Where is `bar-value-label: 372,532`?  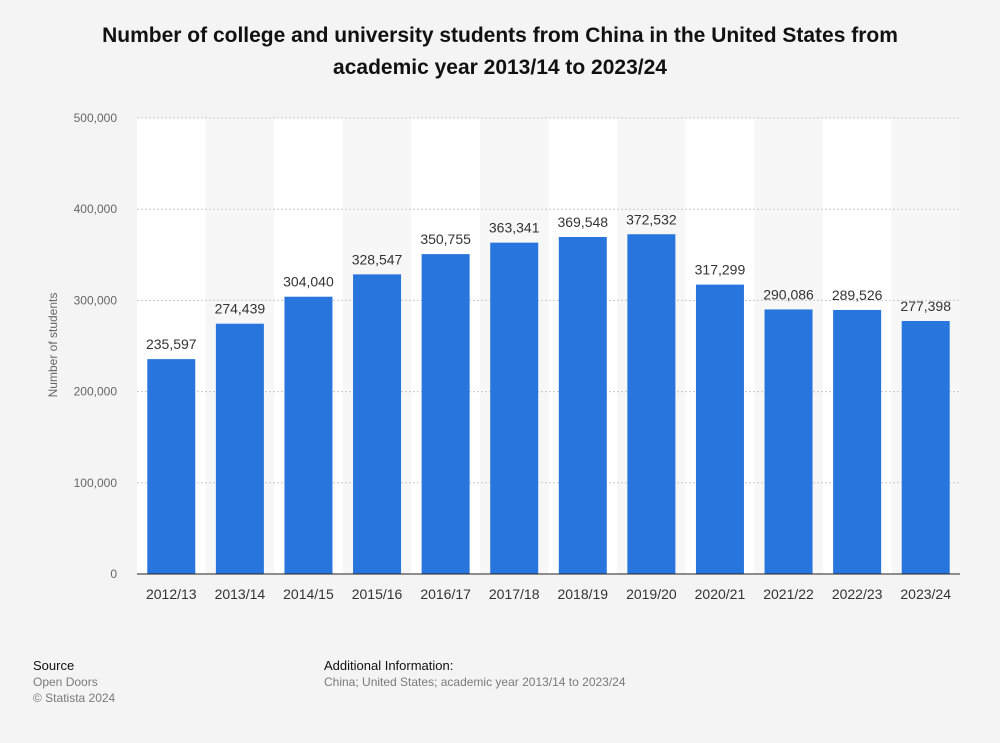 bar-value-label: 372,532 is located at coordinates (651, 219).